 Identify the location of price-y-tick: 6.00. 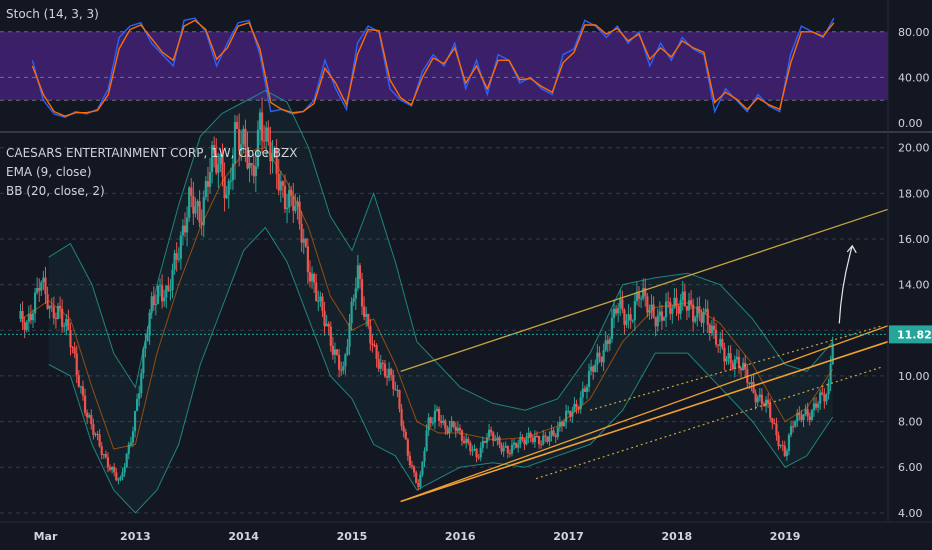
(910, 467).